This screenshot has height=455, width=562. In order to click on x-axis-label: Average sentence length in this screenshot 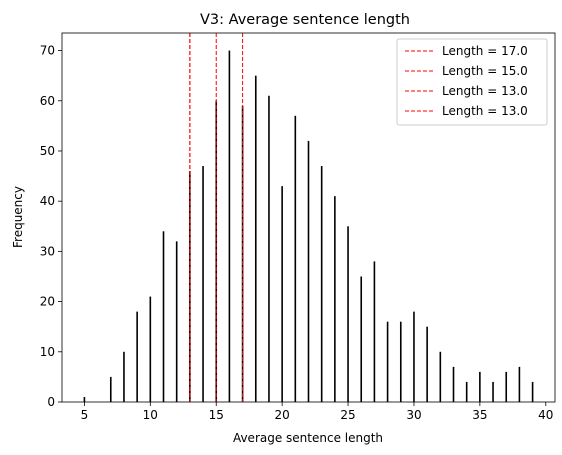, I will do `click(308, 438)`.